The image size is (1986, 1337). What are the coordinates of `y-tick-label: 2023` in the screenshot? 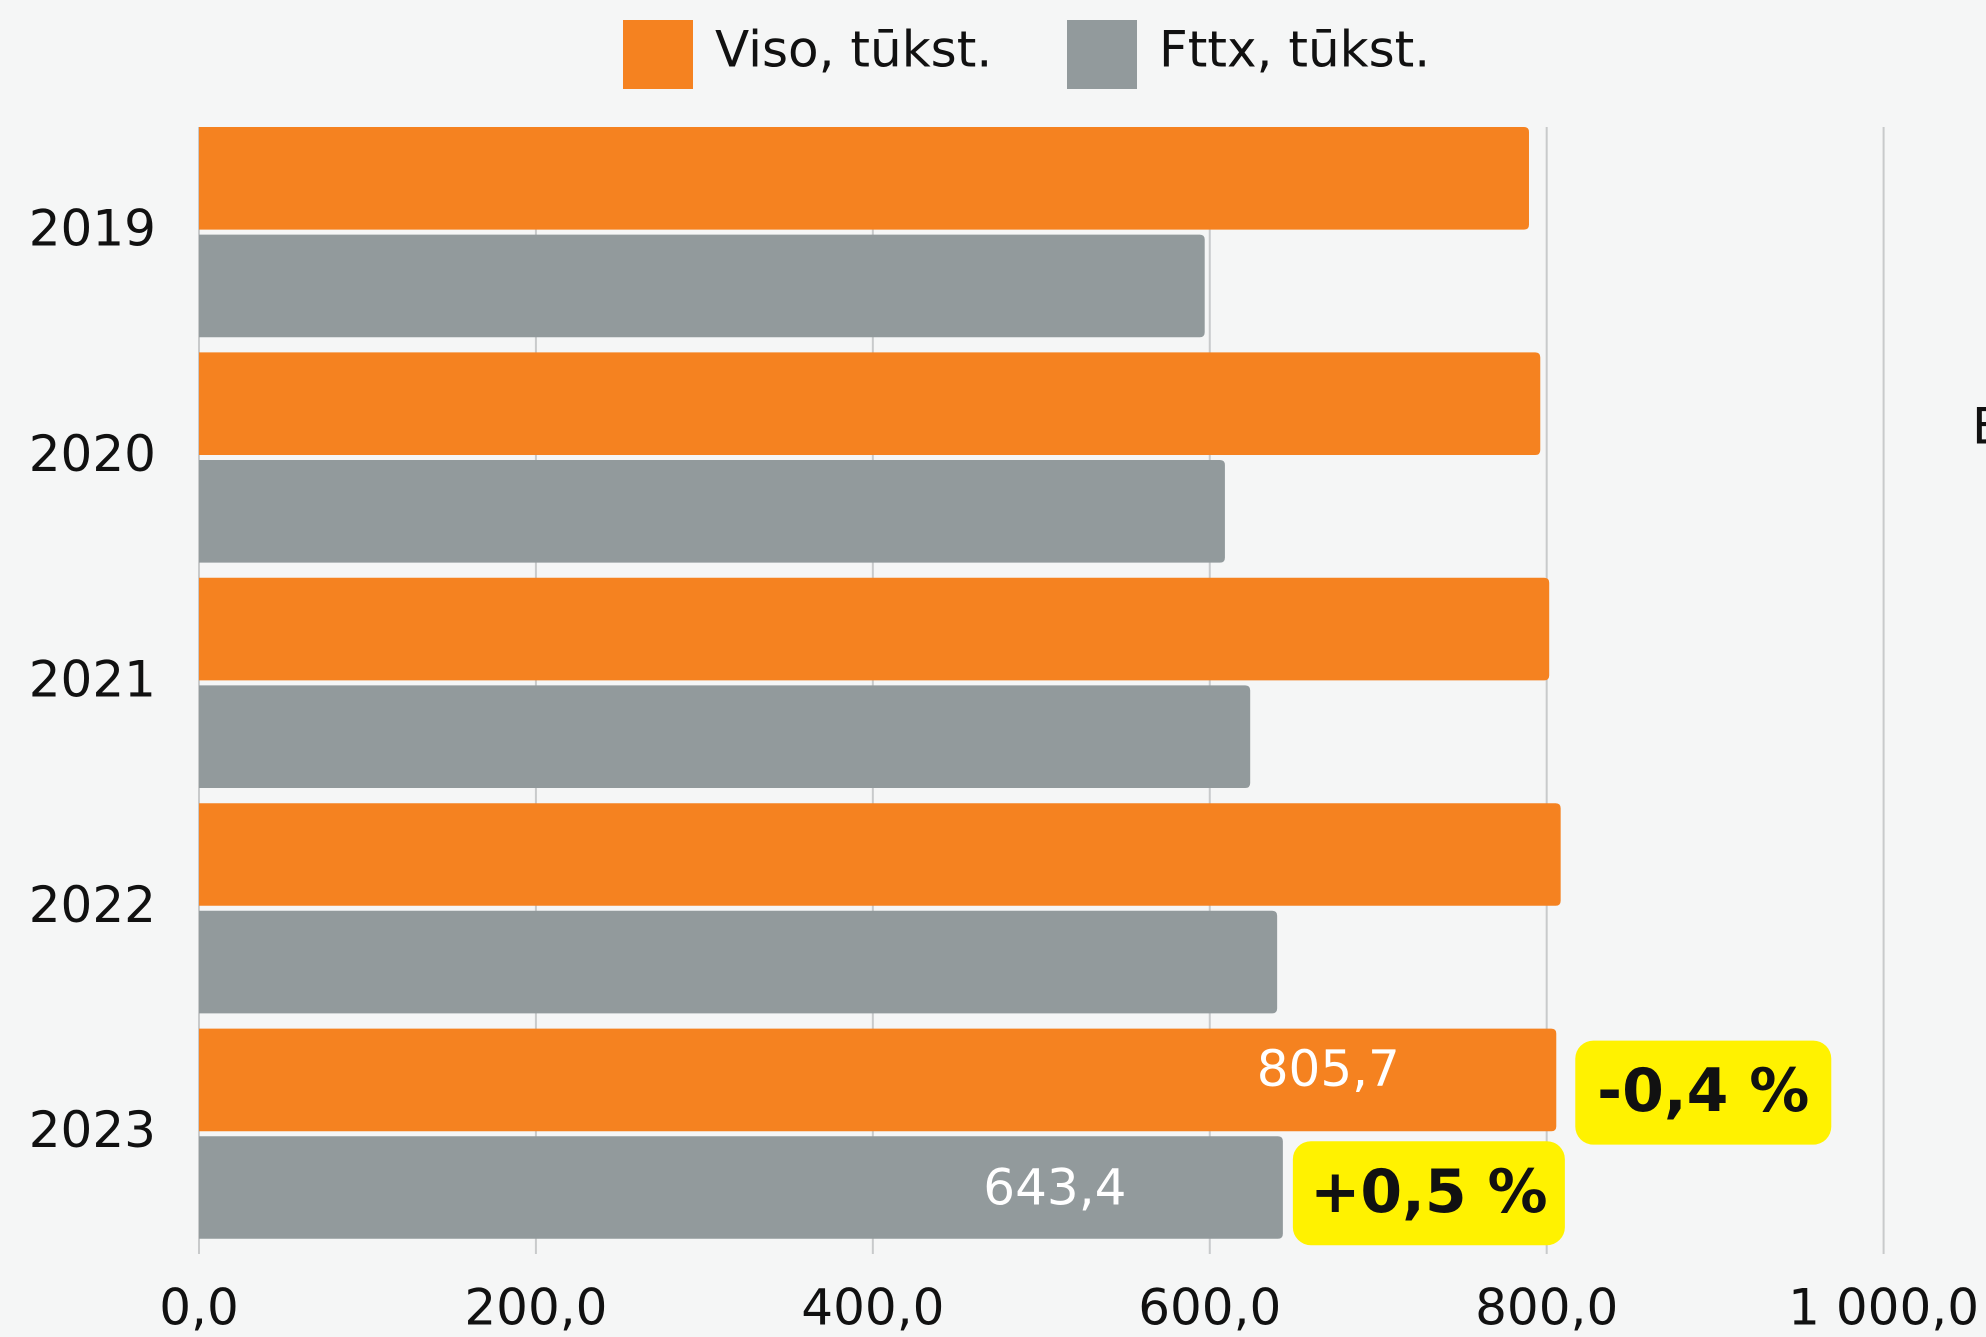 It's located at (92, 1130).